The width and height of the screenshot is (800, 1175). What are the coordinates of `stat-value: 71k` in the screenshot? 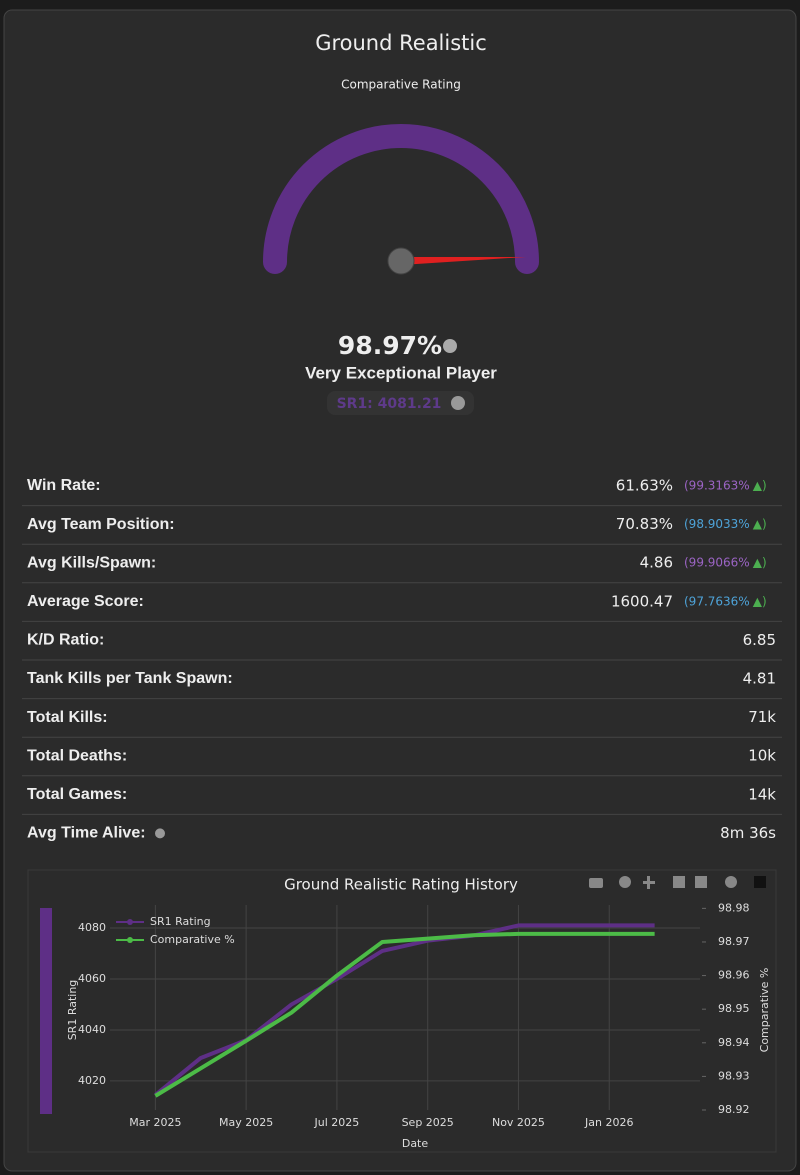 It's located at (762, 717).